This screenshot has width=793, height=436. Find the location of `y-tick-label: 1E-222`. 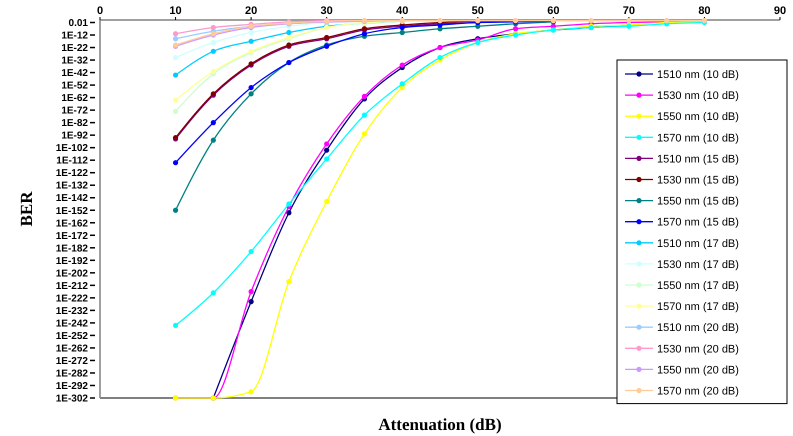

y-tick-label: 1E-222 is located at coordinates (72, 298).